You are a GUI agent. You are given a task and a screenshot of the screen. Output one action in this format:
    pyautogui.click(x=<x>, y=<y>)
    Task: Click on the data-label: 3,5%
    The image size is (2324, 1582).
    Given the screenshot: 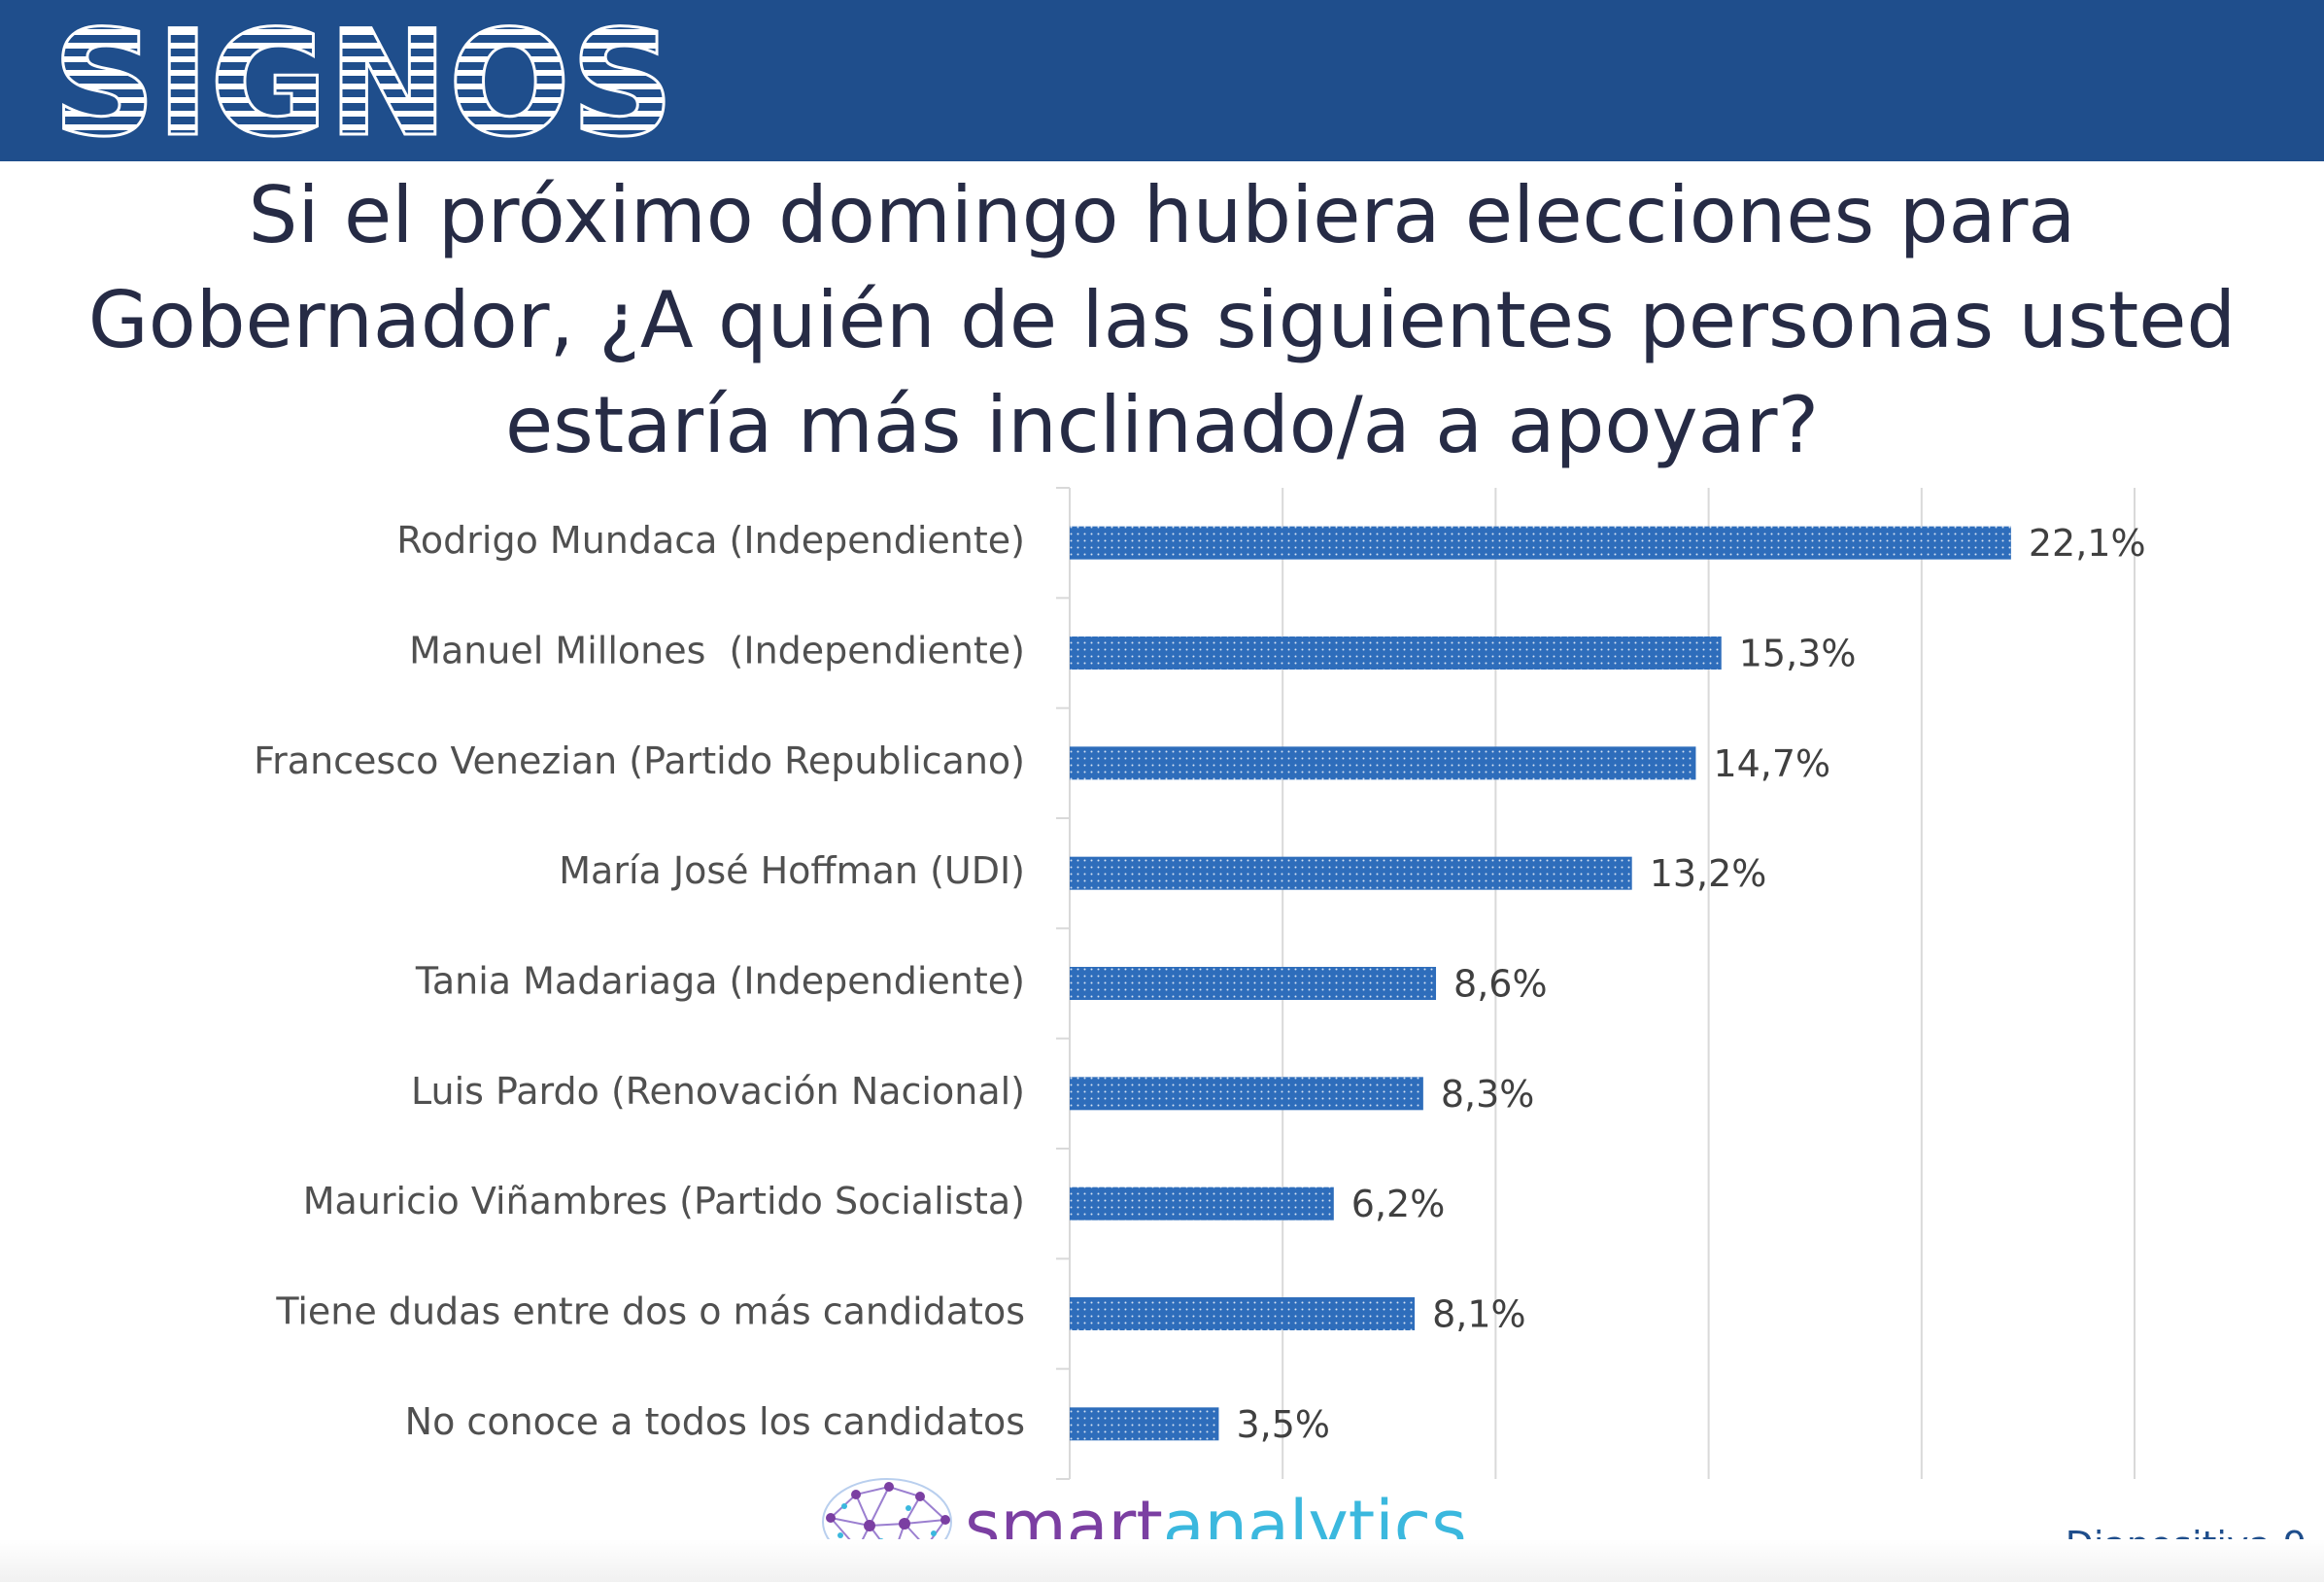 What is the action you would take?
    pyautogui.click(x=1283, y=1424)
    